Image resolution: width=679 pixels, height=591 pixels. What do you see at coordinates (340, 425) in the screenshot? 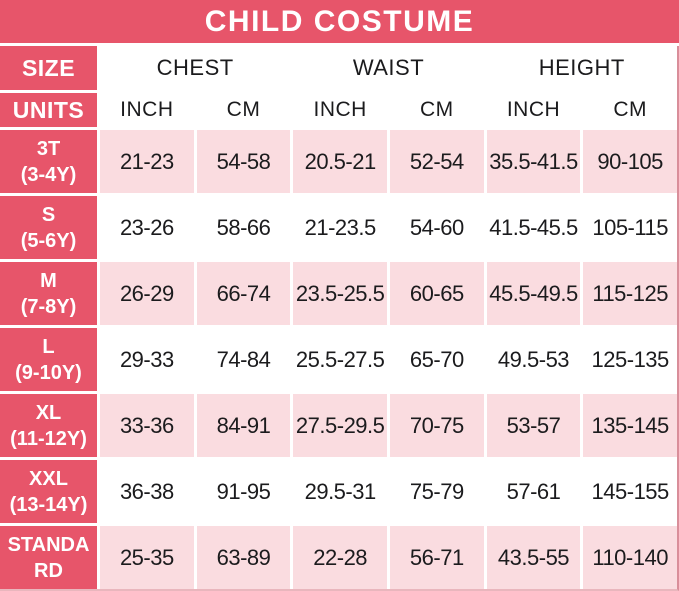
I see `value-cell-r4-c2: 27.5-29.5` at bounding box center [340, 425].